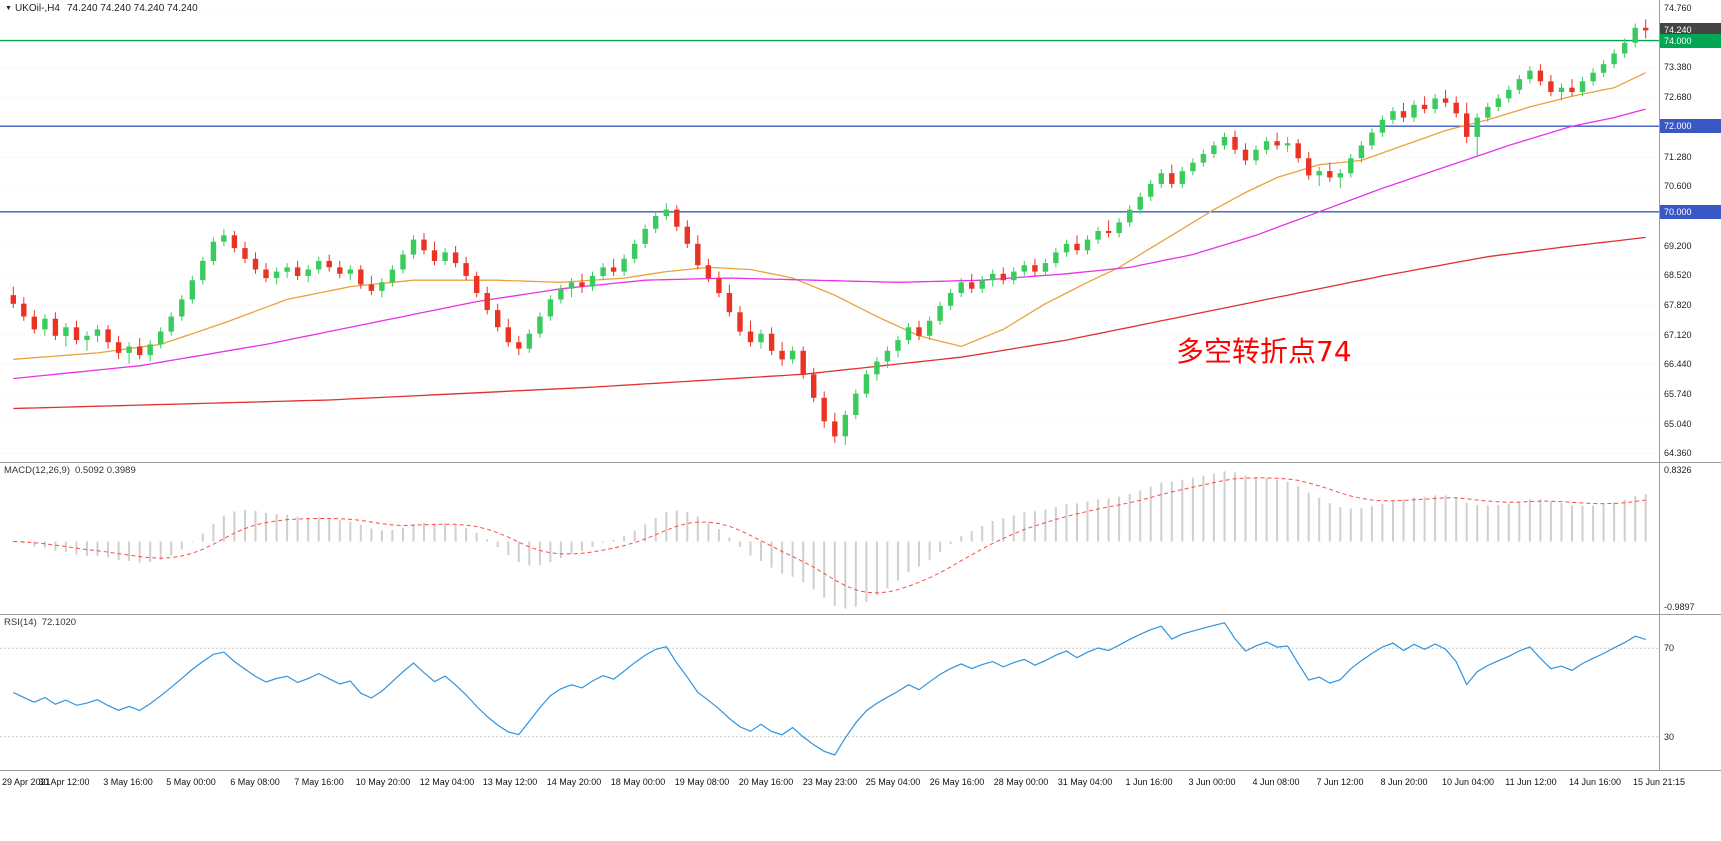 This screenshot has width=1721, height=841. What do you see at coordinates (510, 782) in the screenshot?
I see `time-axis-label: 13 May 12:00` at bounding box center [510, 782].